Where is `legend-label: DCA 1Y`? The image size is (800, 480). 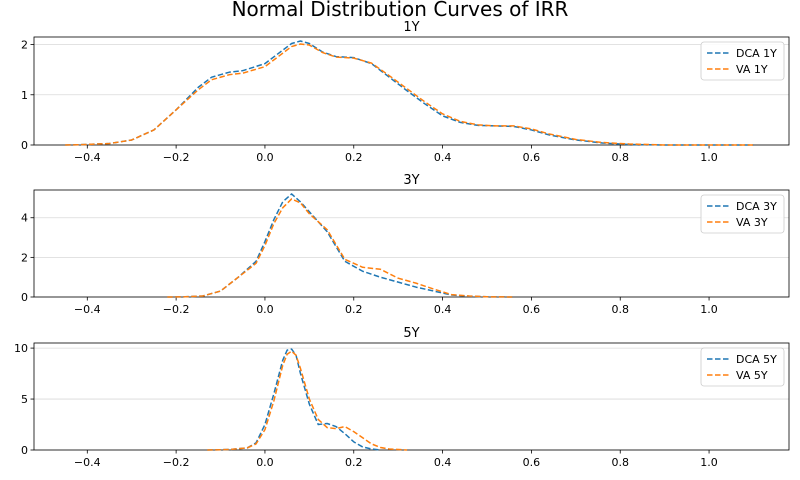 legend-label: DCA 1Y is located at coordinates (756, 53).